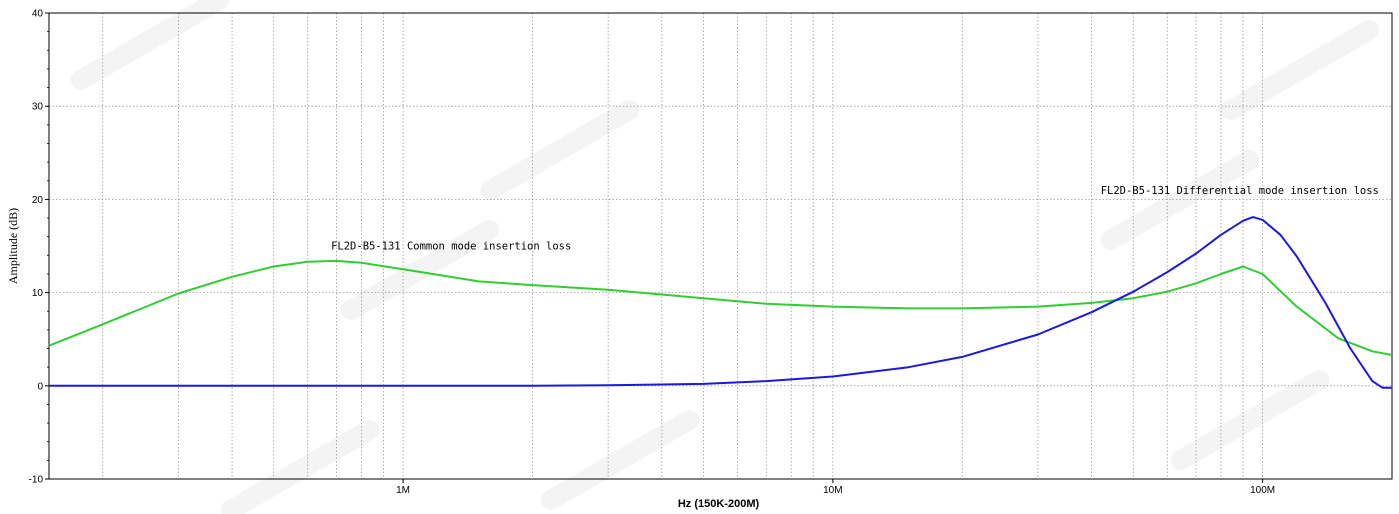 This screenshot has height=514, width=1399. I want to click on y-tick-label: 20, so click(38, 200).